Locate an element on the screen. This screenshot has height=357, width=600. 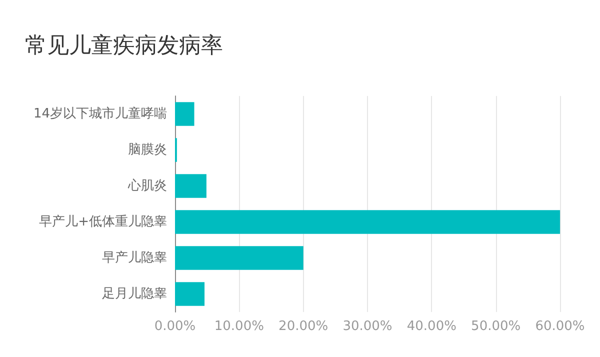
x-tick-label: 40.00% is located at coordinates (431, 326).